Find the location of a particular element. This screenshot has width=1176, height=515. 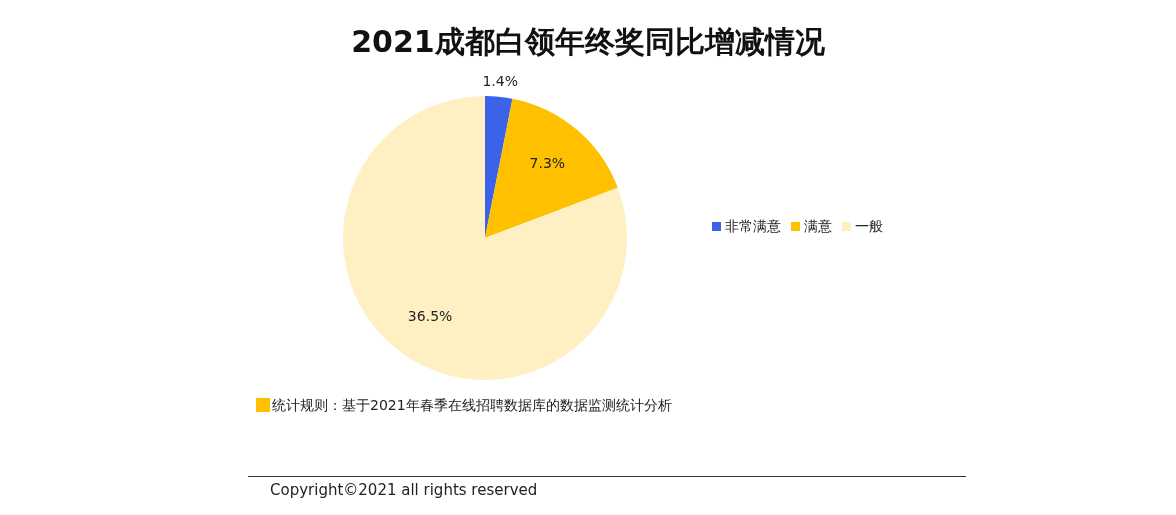

data-label: 36.5% is located at coordinates (430, 316).